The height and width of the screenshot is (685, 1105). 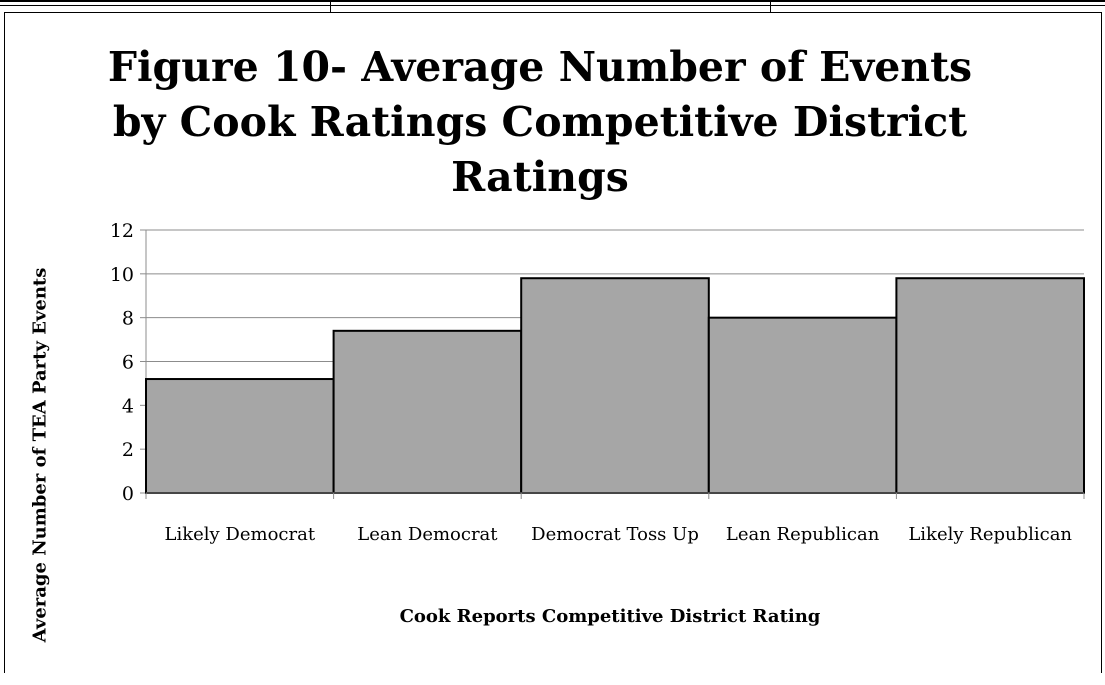 What do you see at coordinates (128, 319) in the screenshot?
I see `y-tick-label: 8` at bounding box center [128, 319].